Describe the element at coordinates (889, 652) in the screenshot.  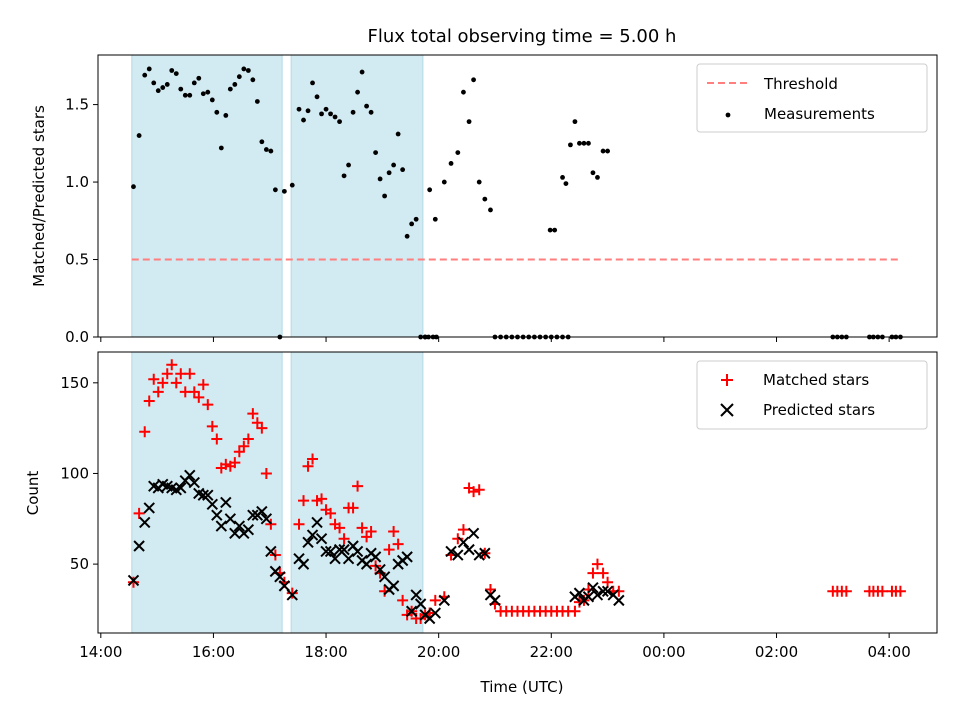
I see `x-tick-label: 04:00` at that location.